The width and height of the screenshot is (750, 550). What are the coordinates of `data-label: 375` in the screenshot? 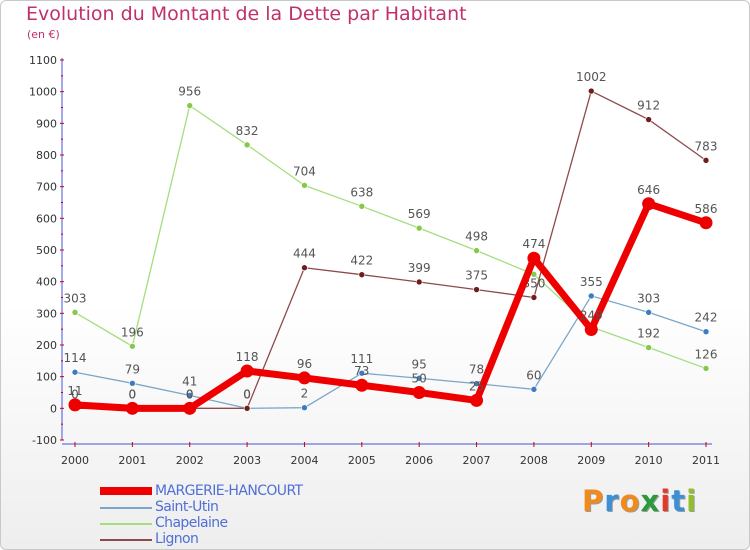 It's located at (476, 276).